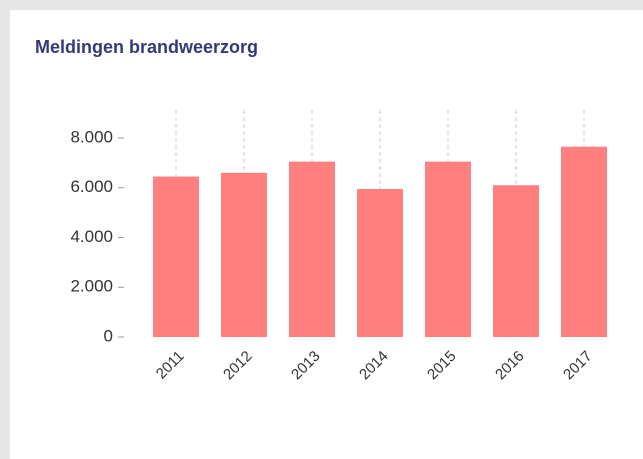 The height and width of the screenshot is (459, 643). What do you see at coordinates (91, 186) in the screenshot?
I see `y-tick-label: 6.000` at bounding box center [91, 186].